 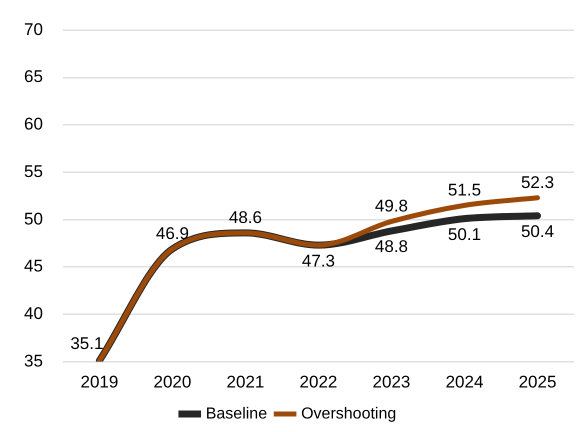 I want to click on legend-label: Baseline, so click(x=237, y=413).